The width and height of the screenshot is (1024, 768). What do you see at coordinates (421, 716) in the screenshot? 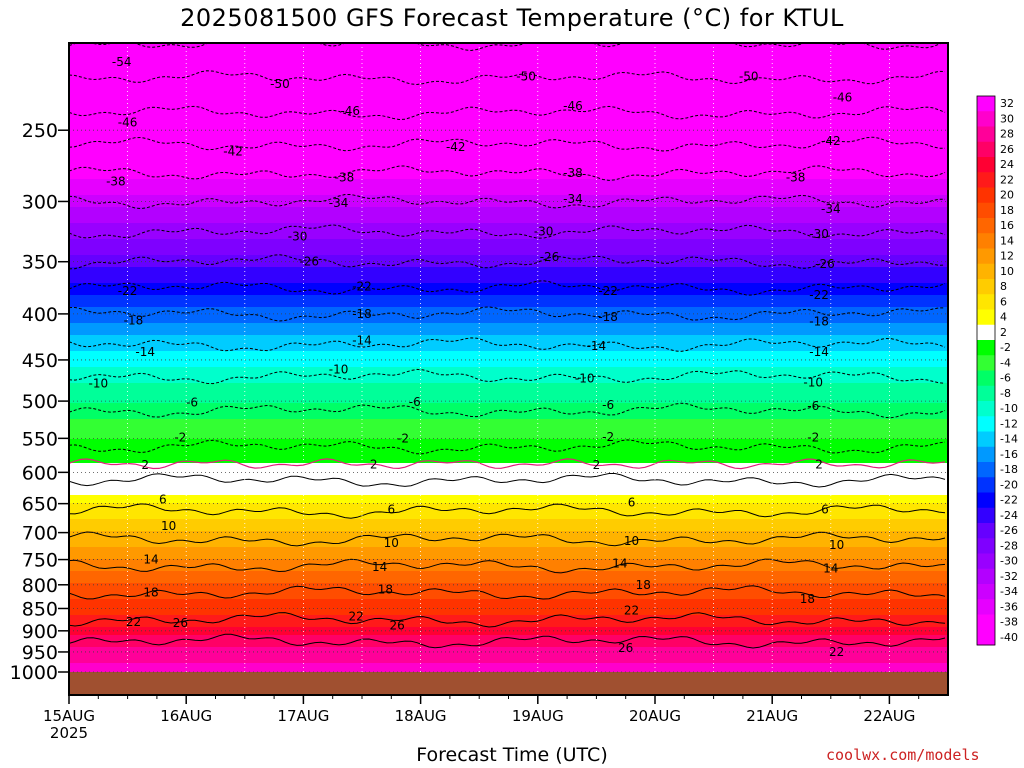
I see `x-tick-label: 18AUG` at bounding box center [421, 716].